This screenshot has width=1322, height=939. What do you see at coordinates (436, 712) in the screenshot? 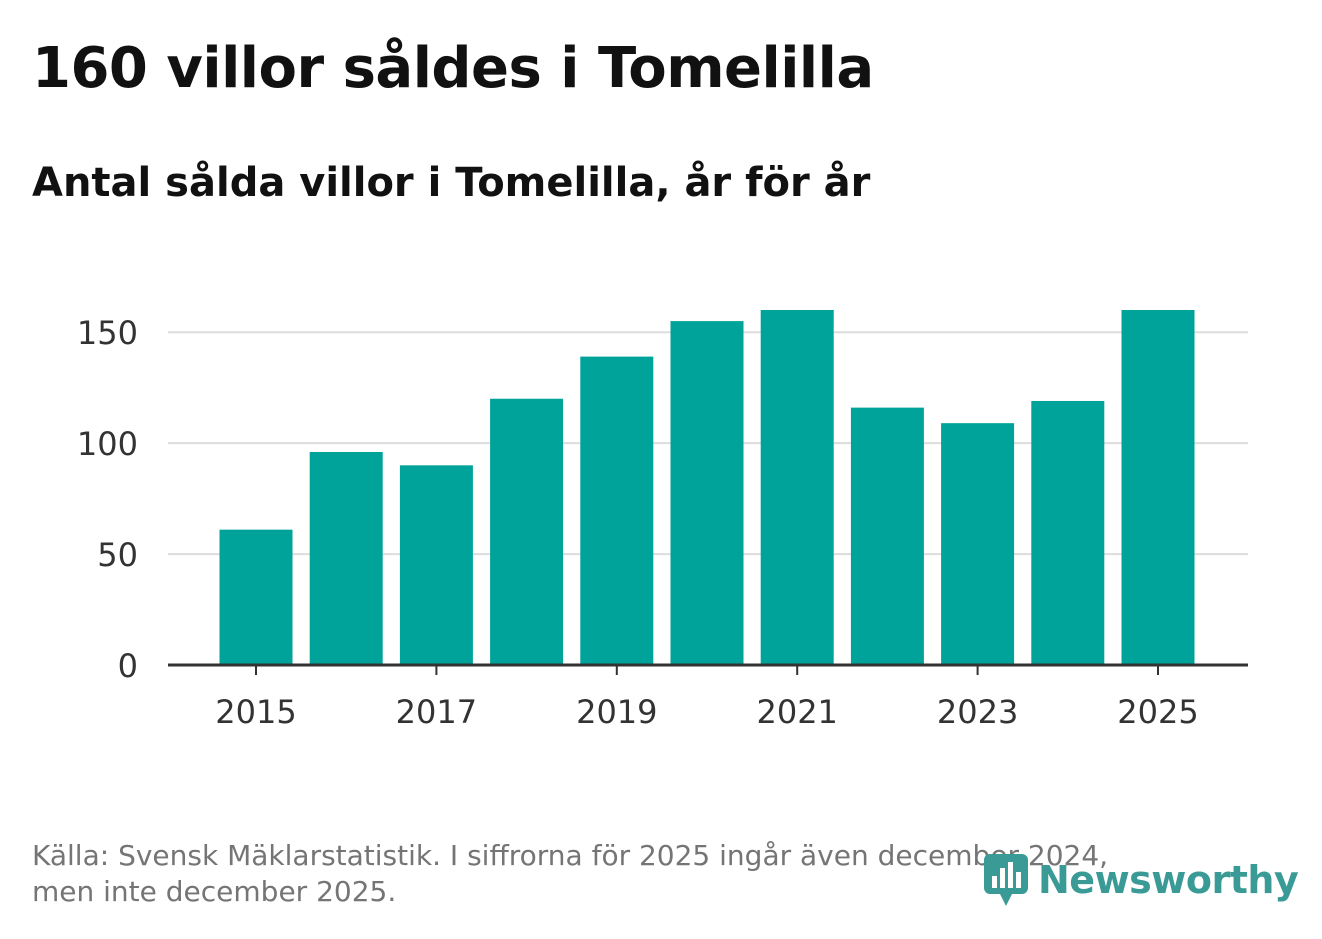
I see `x-tick-label: 2017` at bounding box center [436, 712].